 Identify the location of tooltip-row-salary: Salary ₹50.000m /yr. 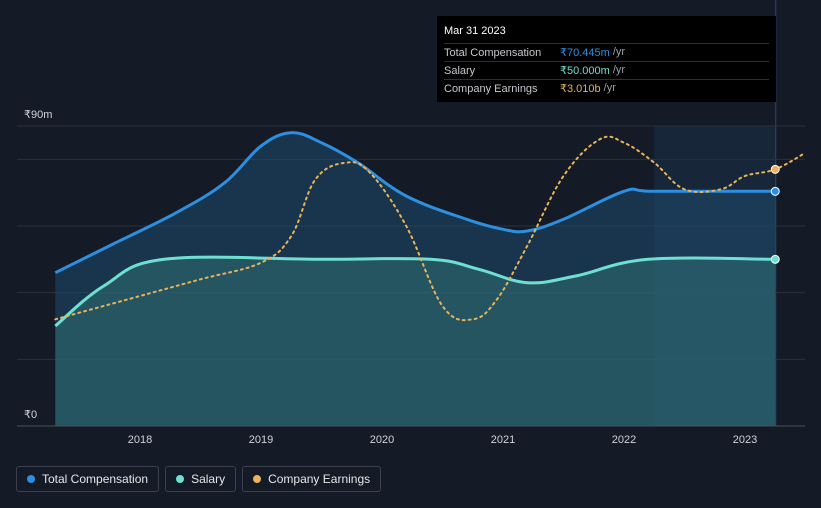
(606, 70).